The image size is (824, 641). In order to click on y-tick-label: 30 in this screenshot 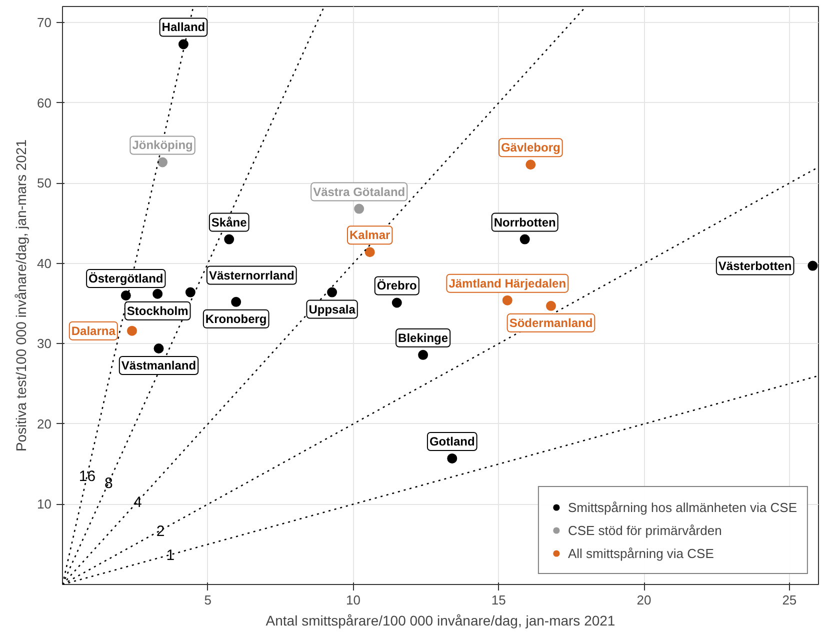, I will do `click(44, 344)`.